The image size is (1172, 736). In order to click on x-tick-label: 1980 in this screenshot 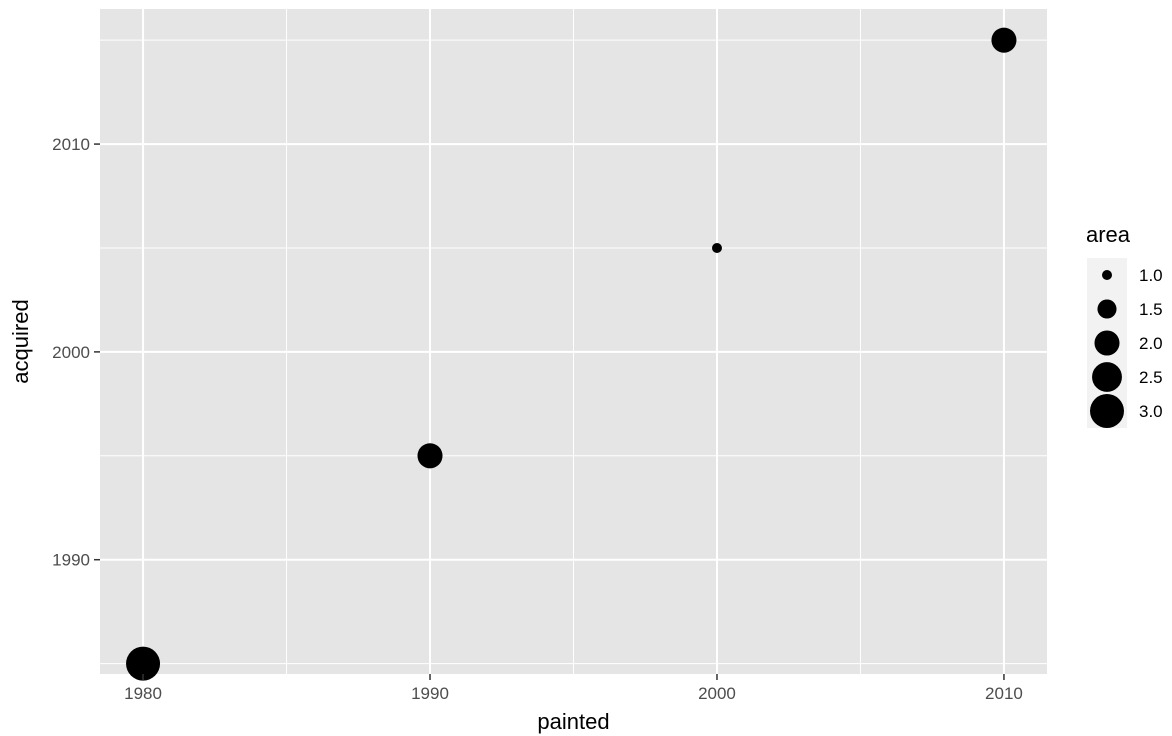, I will do `click(143, 693)`.